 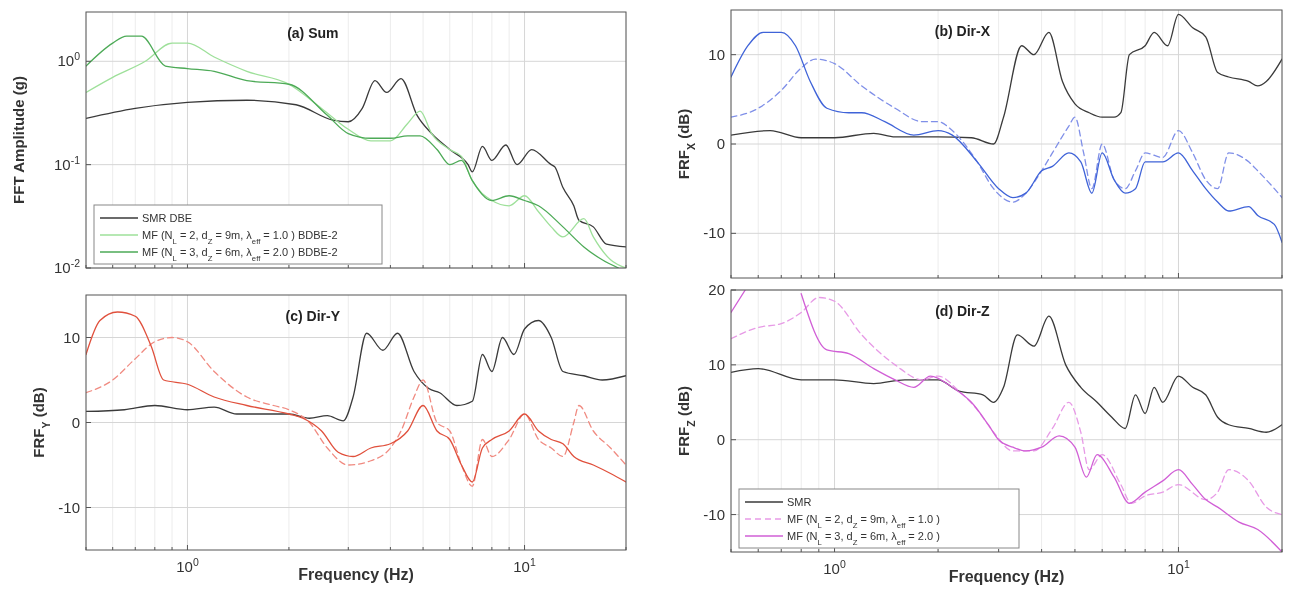 I want to click on y-tick-label: 10$^{-2}$, so click(x=67, y=266).